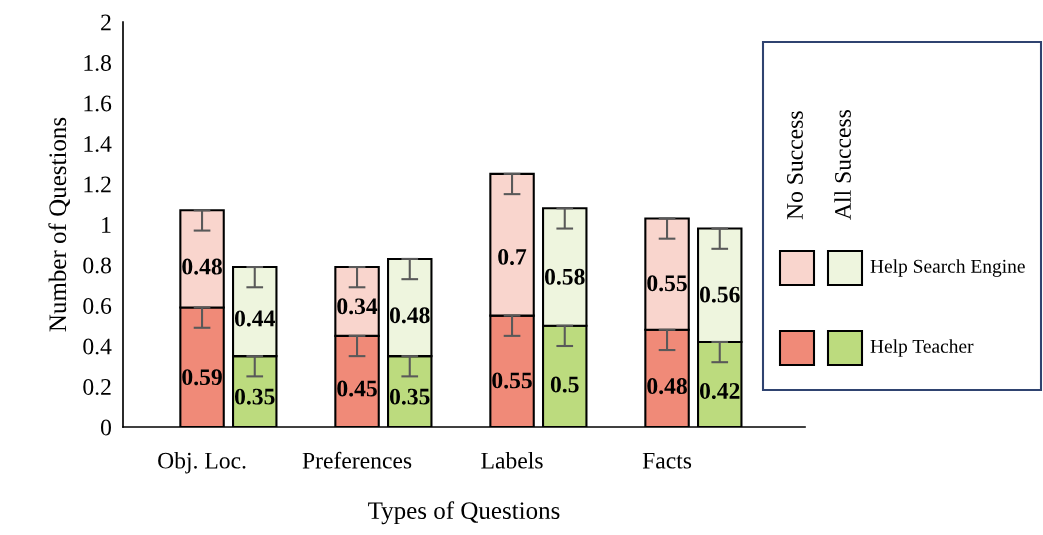  I want to click on x-tick-label: Preferences, so click(357, 460).